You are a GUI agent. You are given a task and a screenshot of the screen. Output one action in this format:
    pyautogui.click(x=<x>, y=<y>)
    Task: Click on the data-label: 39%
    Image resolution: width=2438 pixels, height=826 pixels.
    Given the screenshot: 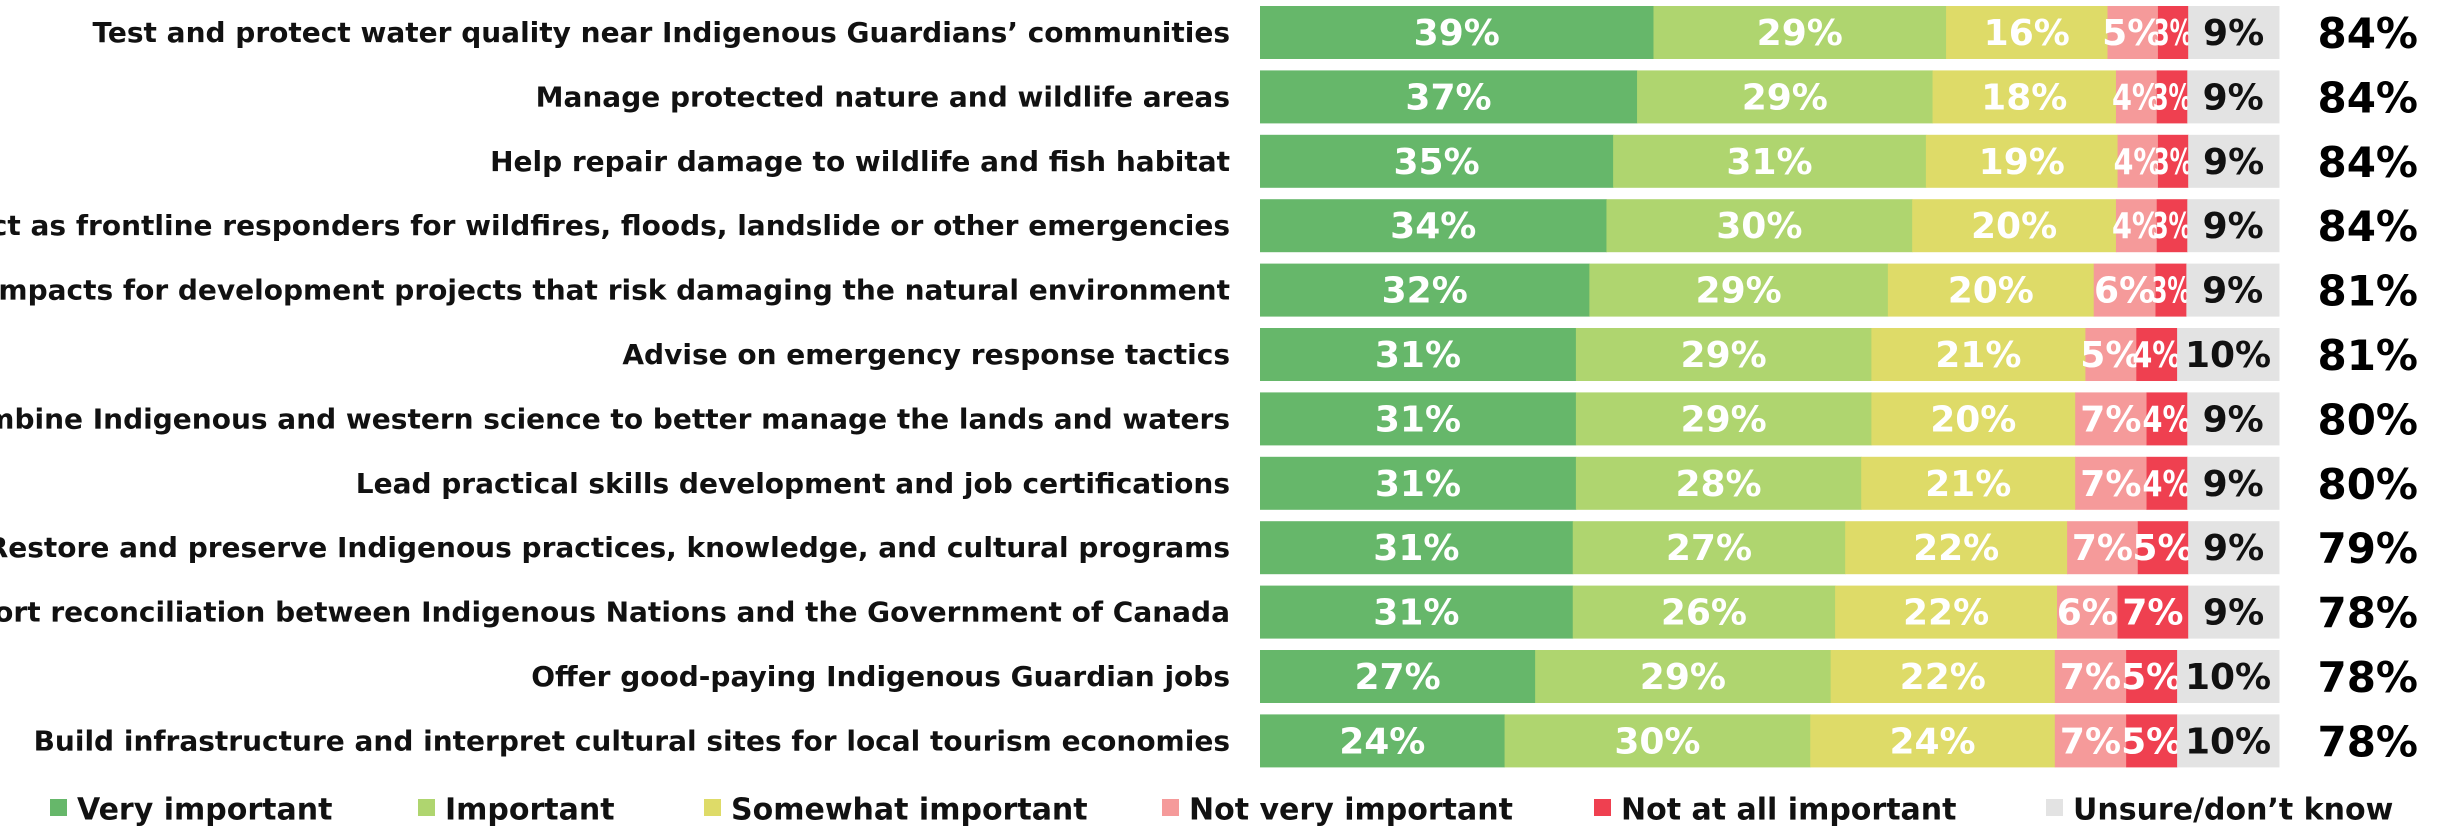 What is the action you would take?
    pyautogui.click(x=1457, y=33)
    